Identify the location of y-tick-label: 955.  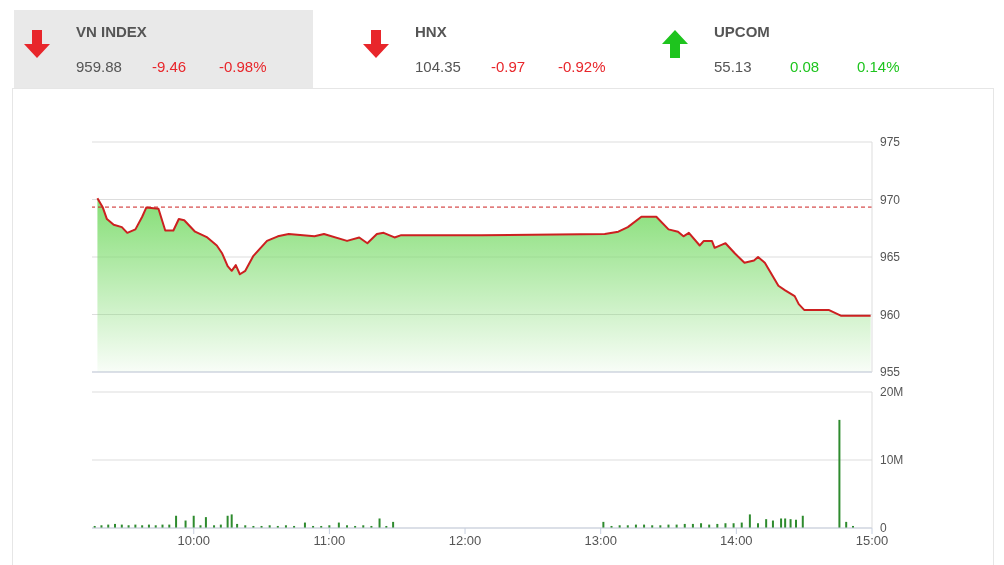
(890, 372).